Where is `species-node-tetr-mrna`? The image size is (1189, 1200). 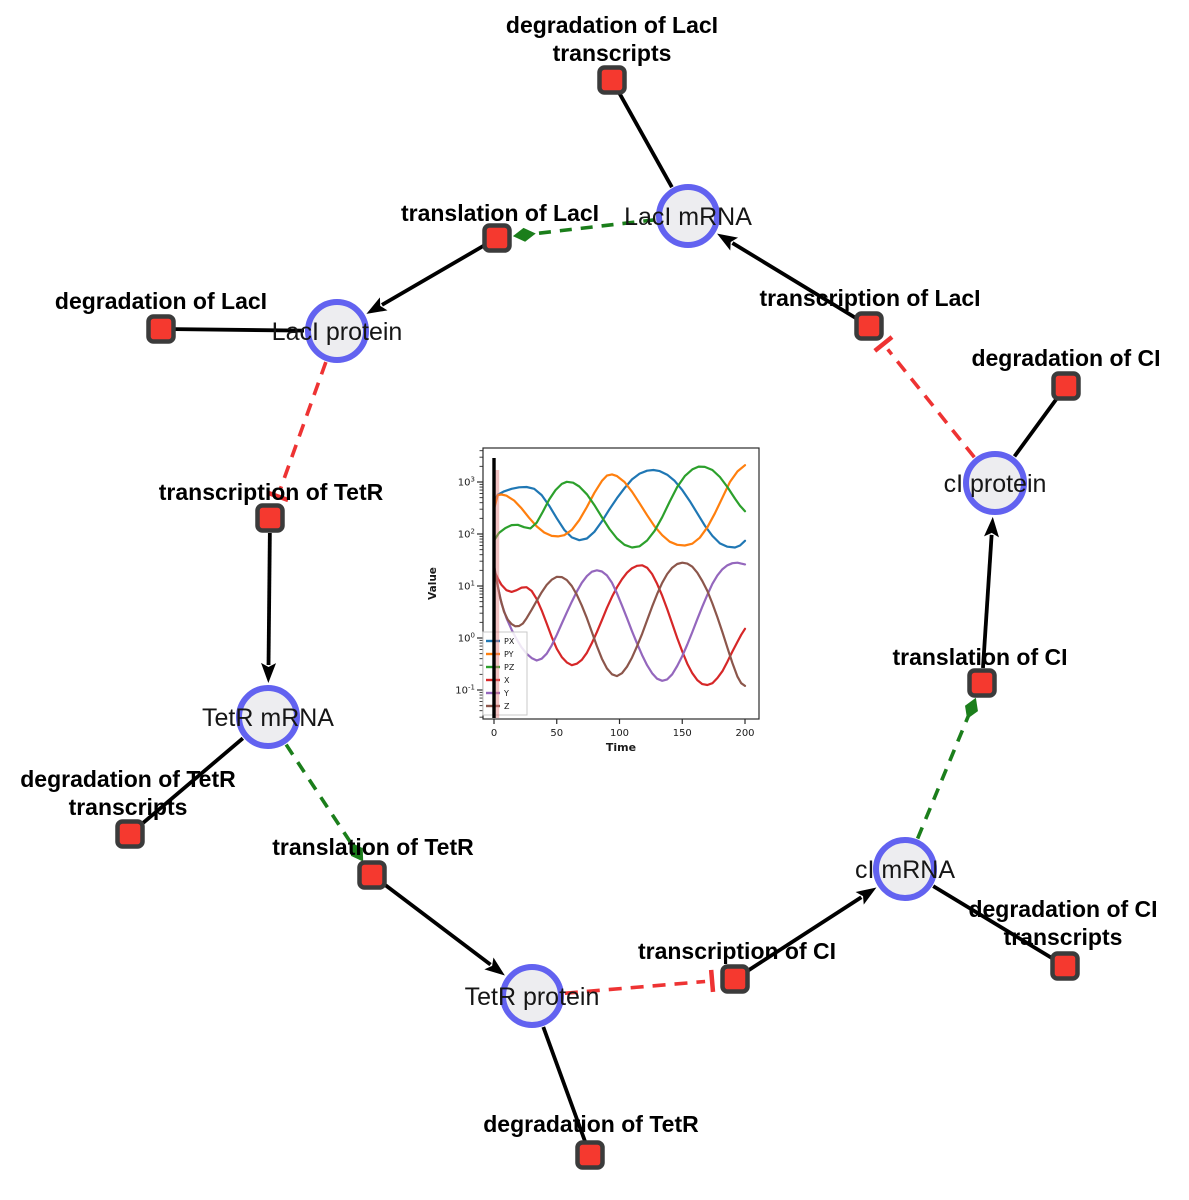 species-node-tetr-mrna is located at coordinates (268, 717).